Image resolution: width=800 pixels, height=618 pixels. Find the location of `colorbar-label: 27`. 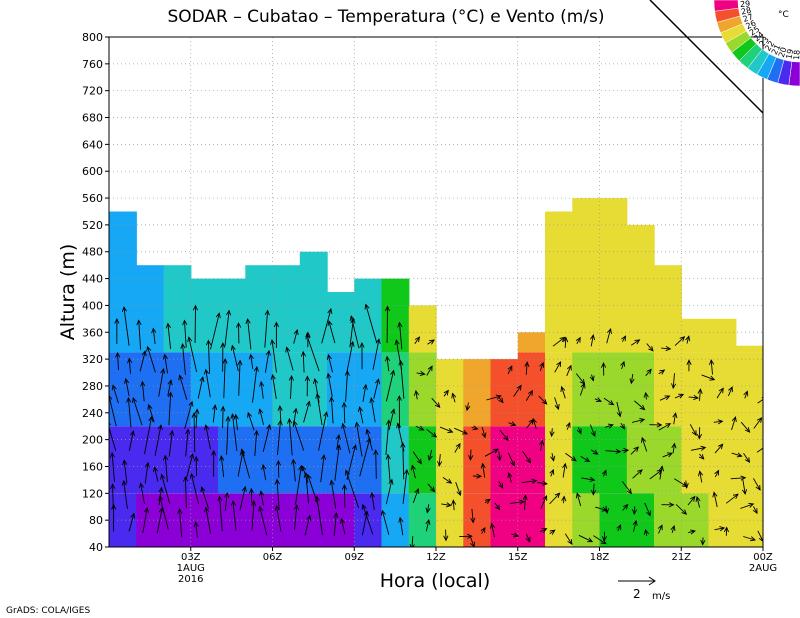

colorbar-label: 27 is located at coordinates (748, 18).